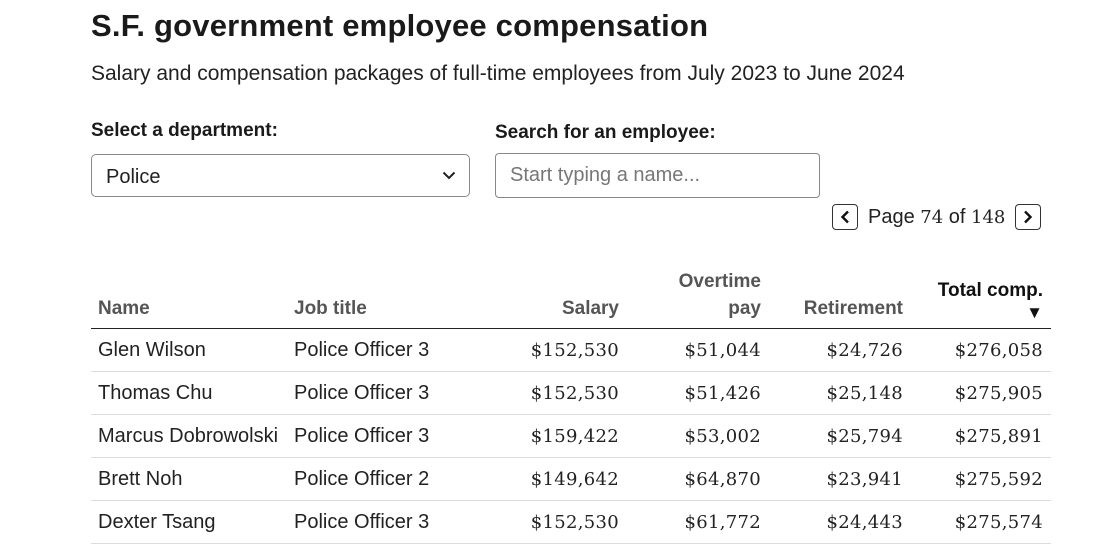 The image size is (1103, 547). What do you see at coordinates (698, 479) in the screenshot?
I see `cell-overtime: $64,870` at bounding box center [698, 479].